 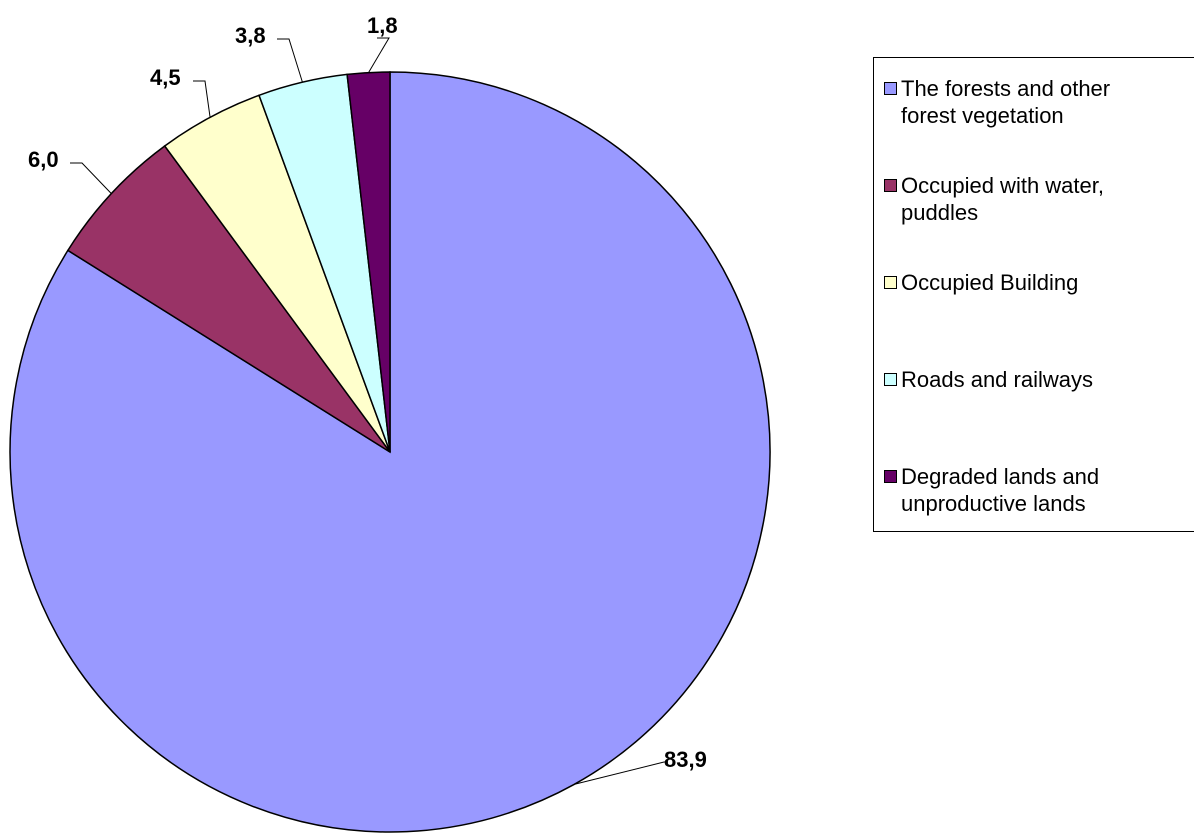 What do you see at coordinates (1002, 199) in the screenshot?
I see `legend-label-water: Occupied with water, puddles` at bounding box center [1002, 199].